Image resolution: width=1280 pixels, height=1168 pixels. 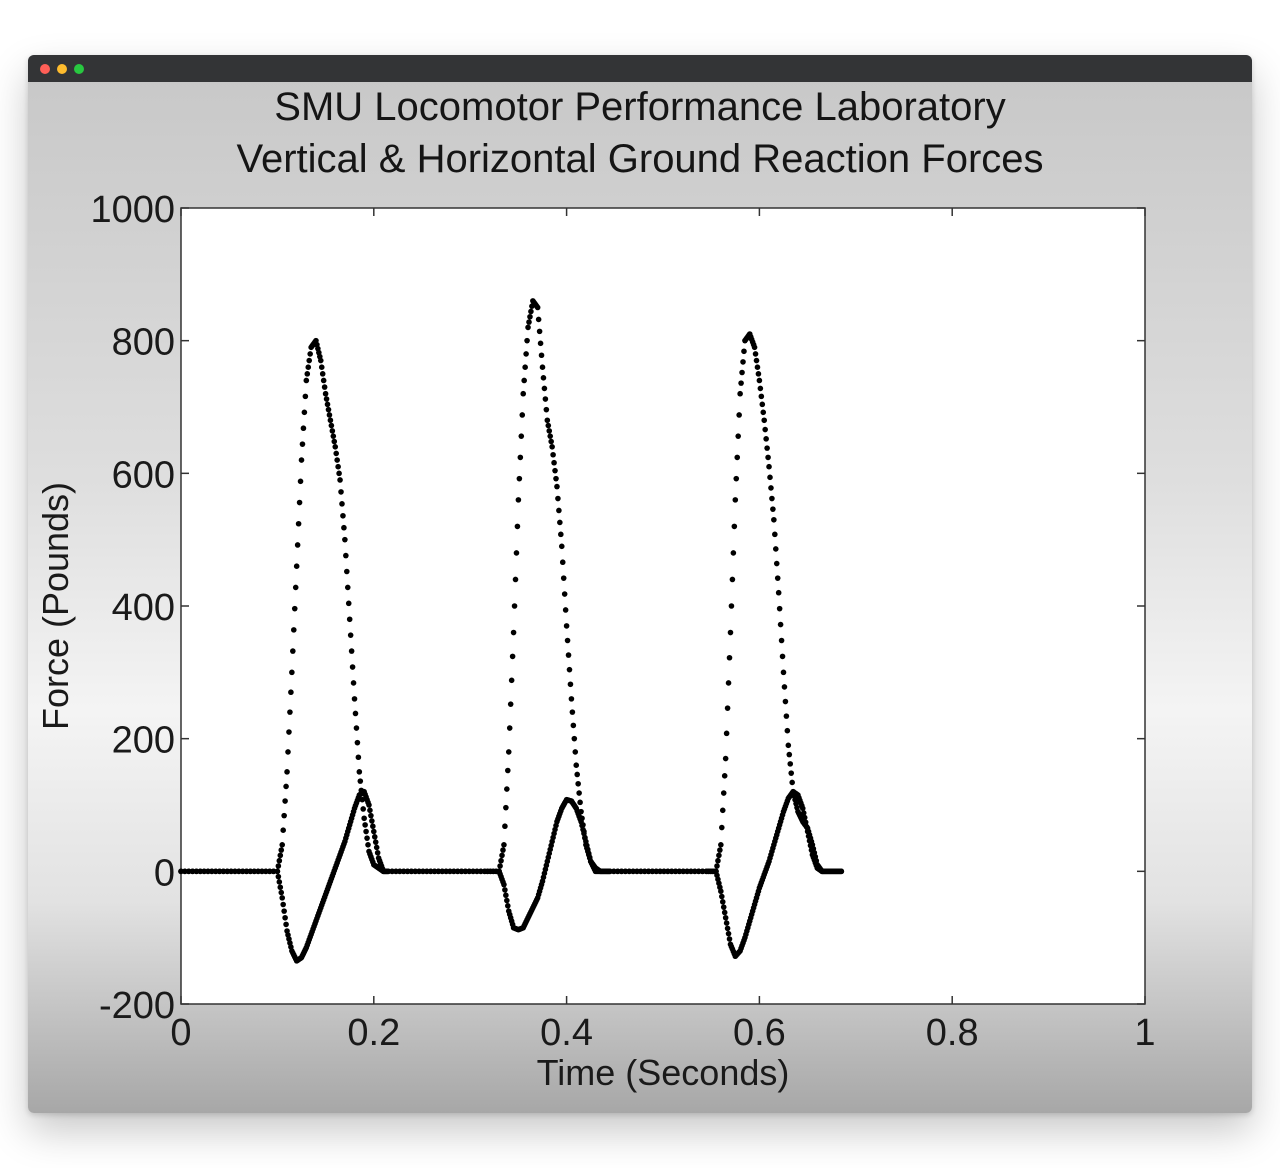 What do you see at coordinates (79, 69) in the screenshot?
I see `maximize-window-icon` at bounding box center [79, 69].